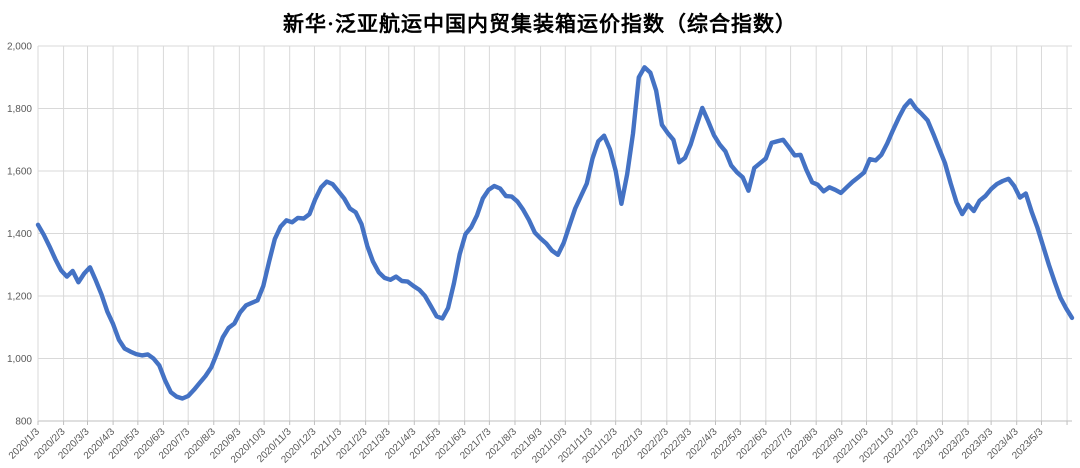  I want to click on y-axis-tick-label: 1,400, so click(19, 234).